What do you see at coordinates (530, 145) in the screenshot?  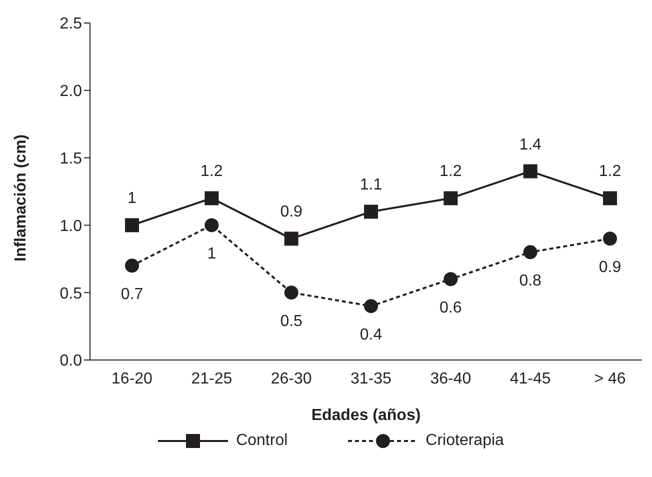 I see `data-label: 1.4` at bounding box center [530, 145].